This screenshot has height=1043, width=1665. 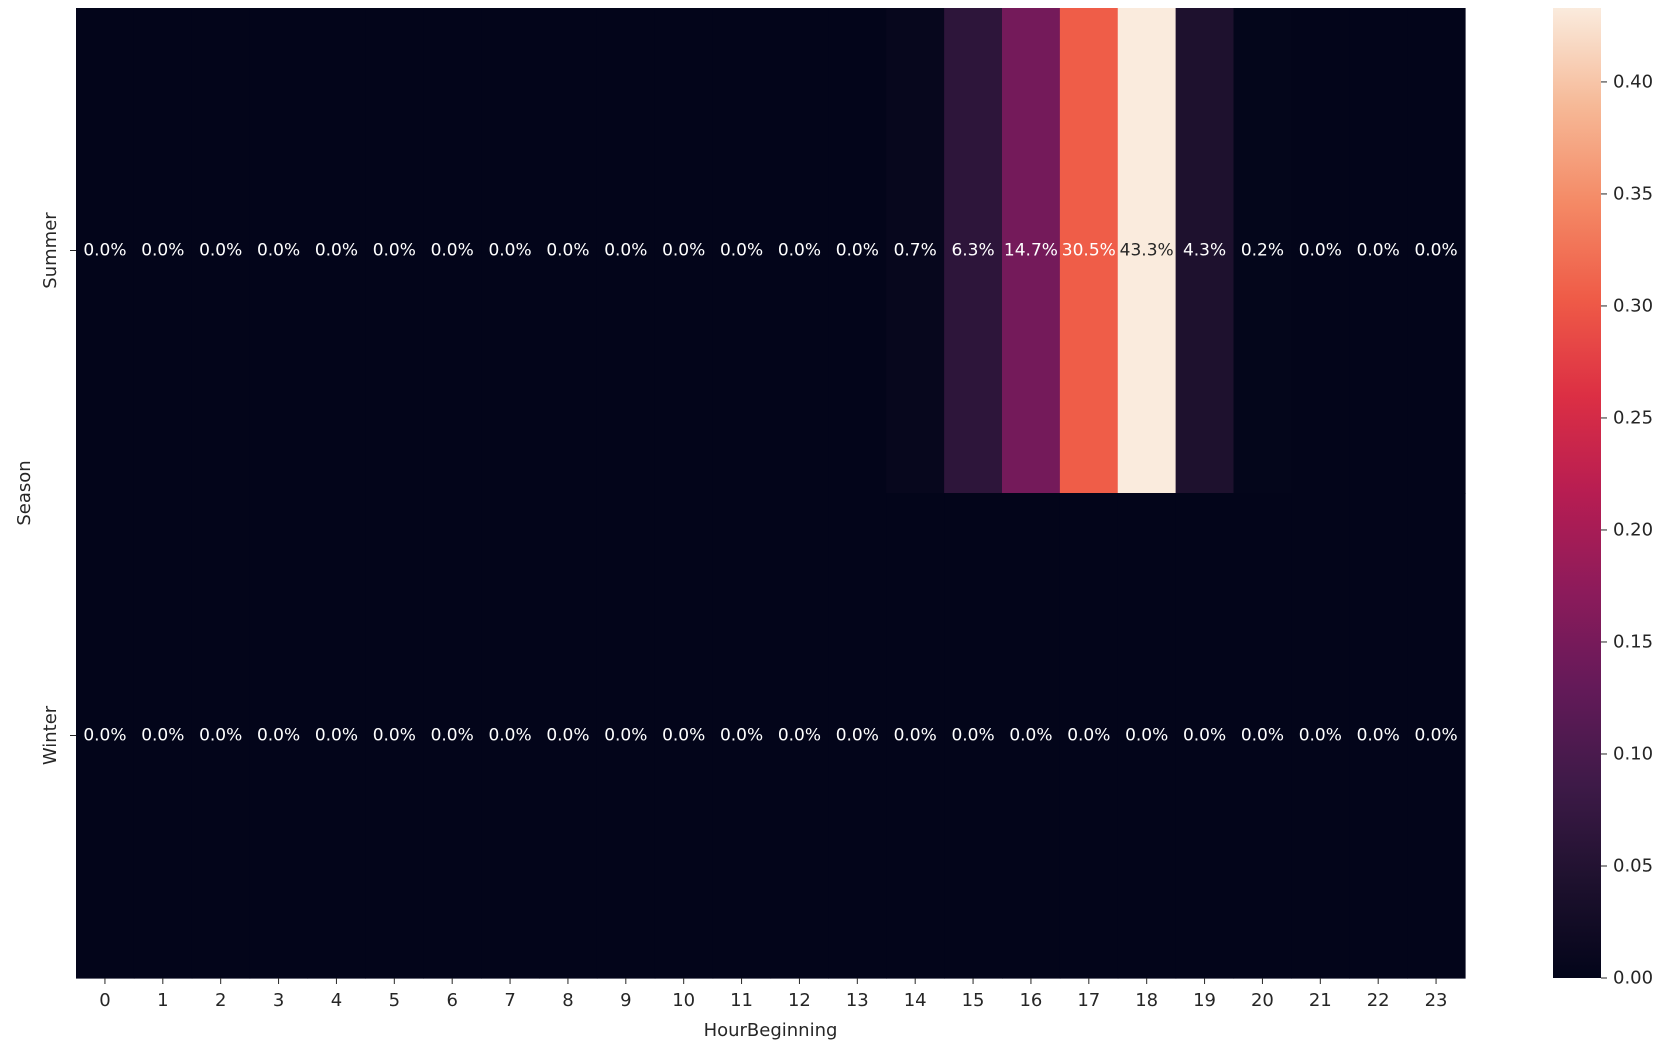 I want to click on colorbar-tick-label: 0.25, so click(x=1633, y=417).